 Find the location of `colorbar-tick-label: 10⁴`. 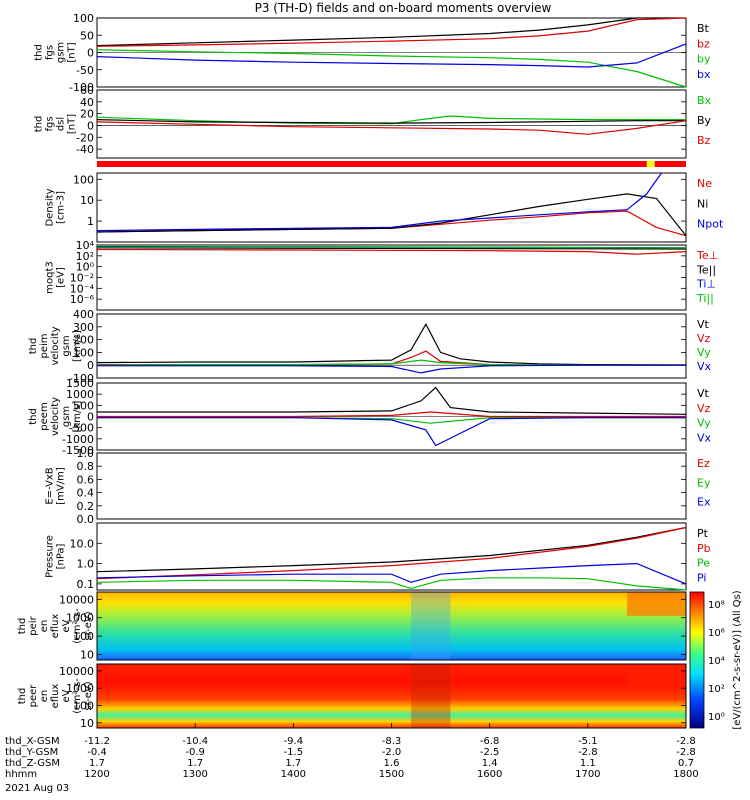

colorbar-tick-label: 10⁴ is located at coordinates (716, 661).